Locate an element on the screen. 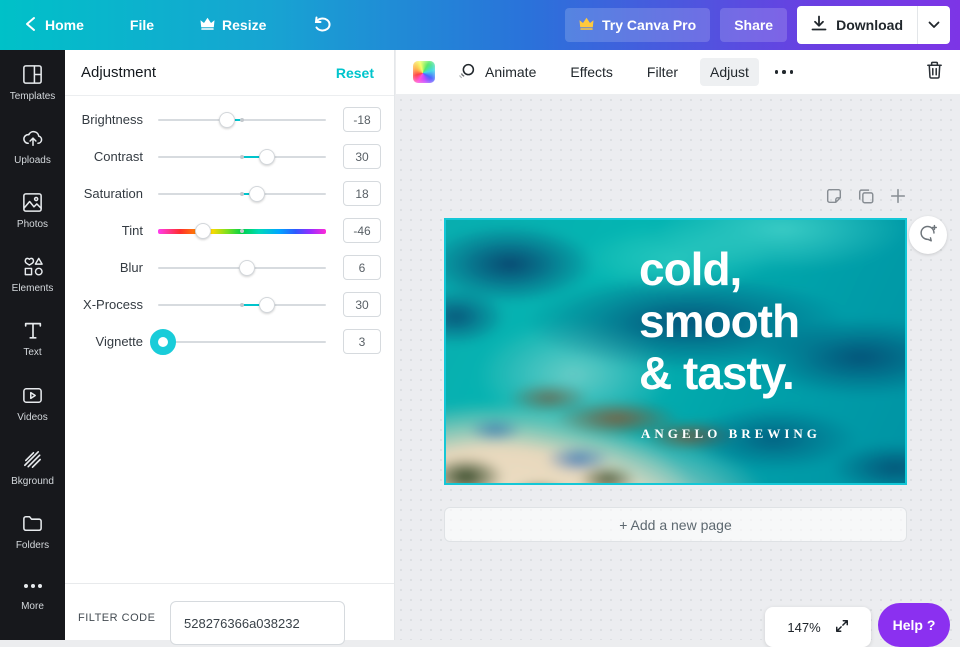 The height and width of the screenshot is (647, 960). filter-button: Filter is located at coordinates (662, 72).